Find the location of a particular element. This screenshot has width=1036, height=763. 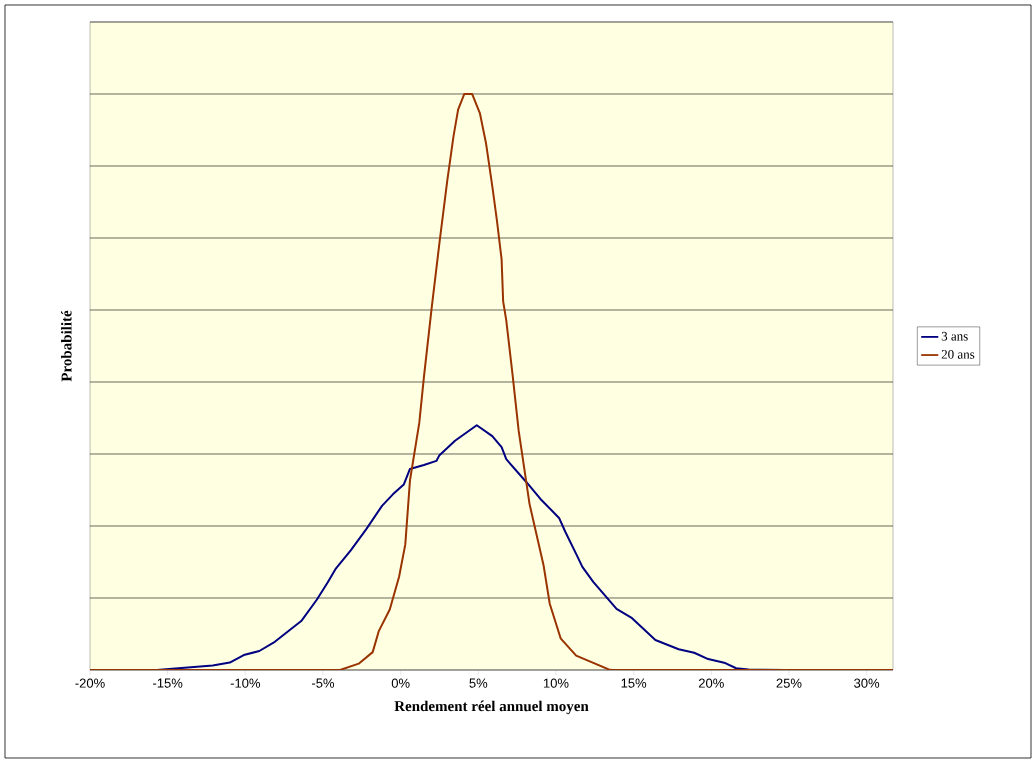

x-tick-label: -20% is located at coordinates (90, 683).